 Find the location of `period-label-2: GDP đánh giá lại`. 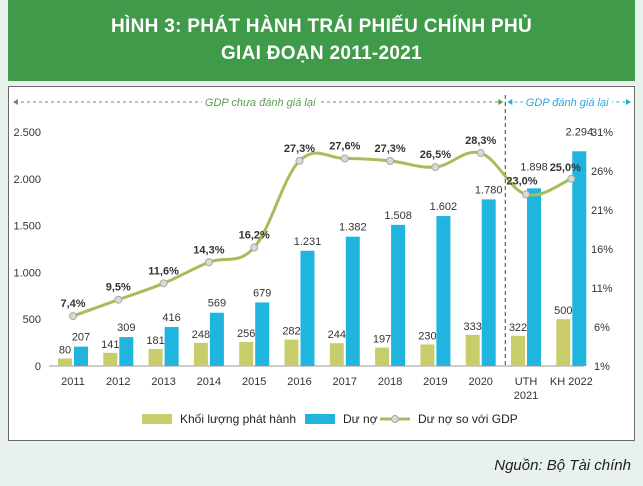

period-label-2: GDP đánh giá lại is located at coordinates (567, 103).